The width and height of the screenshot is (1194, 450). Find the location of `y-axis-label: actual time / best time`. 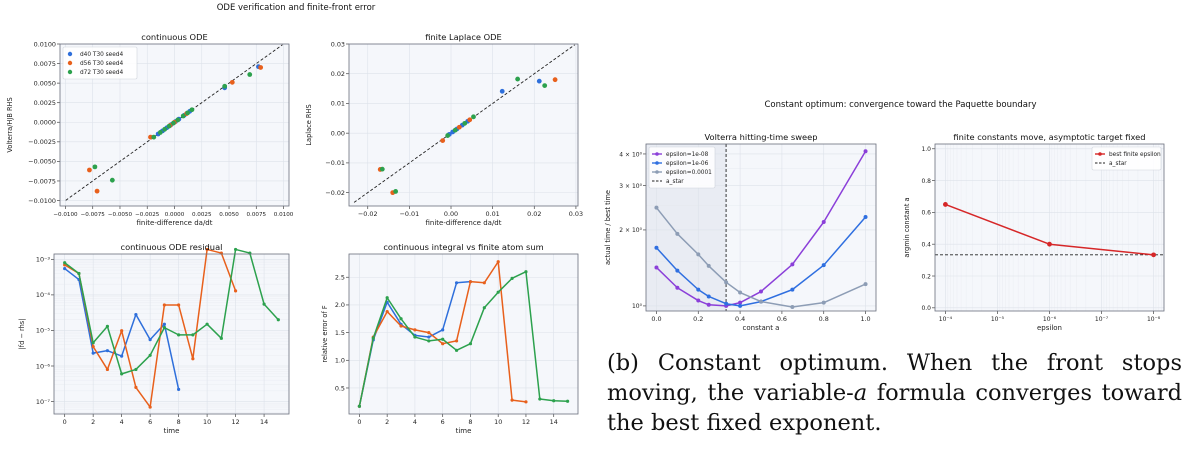

y-axis-label: actual time / best time is located at coordinates (608, 227).